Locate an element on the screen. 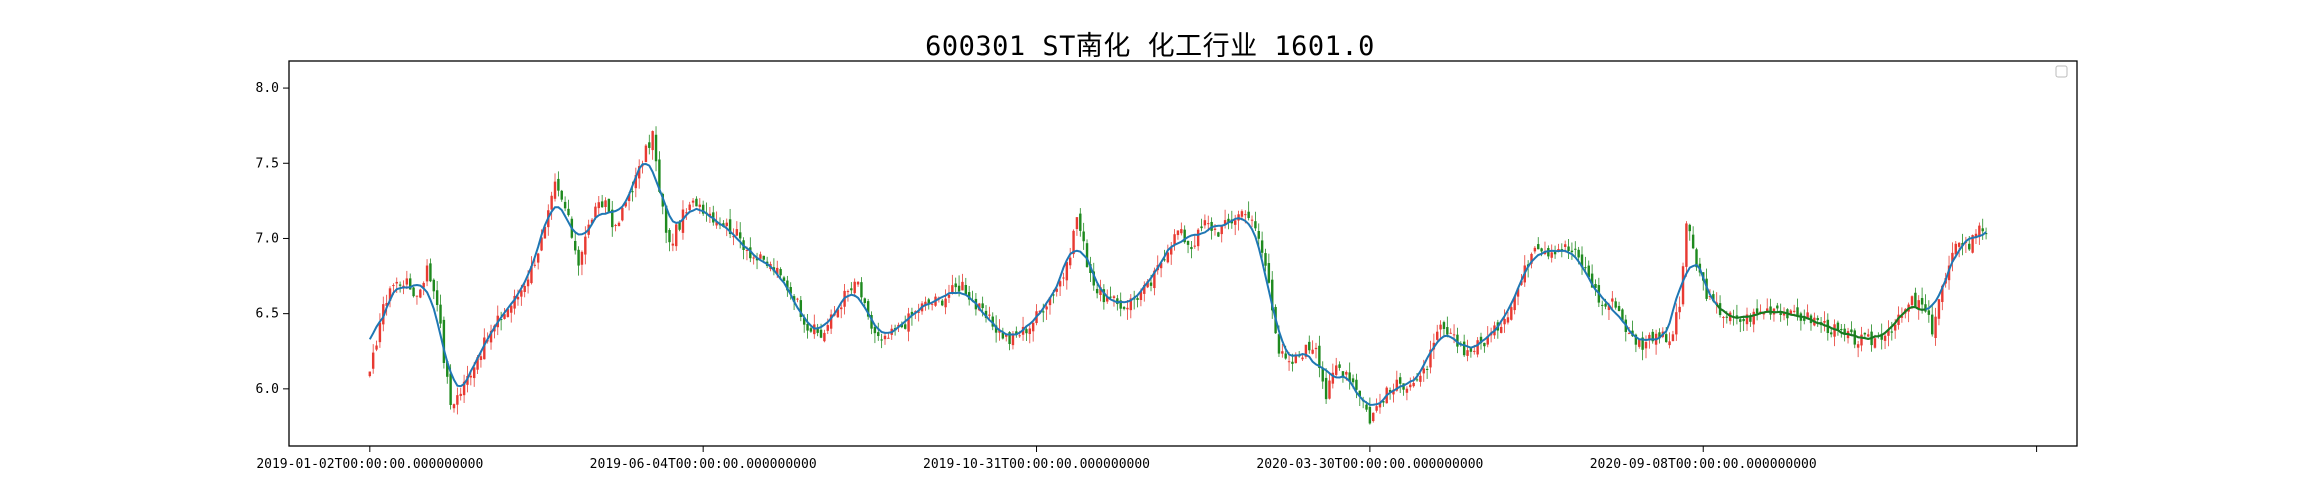 This screenshot has height=500, width=2300. y-axis: 6.0 6.5 7.0 7.5 8.0 is located at coordinates (272, 239).